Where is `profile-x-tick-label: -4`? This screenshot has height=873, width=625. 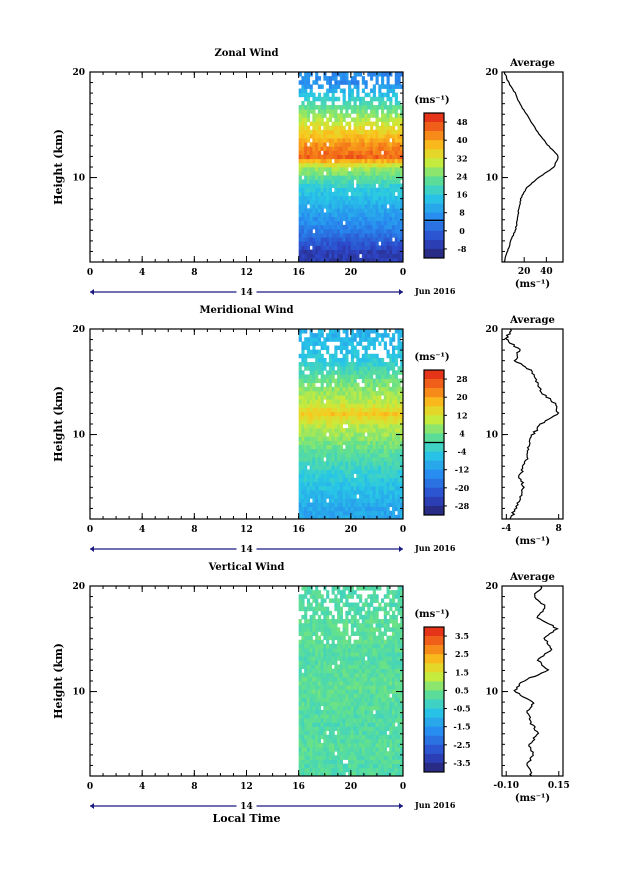
profile-x-tick-label: -4 is located at coordinates (506, 529).